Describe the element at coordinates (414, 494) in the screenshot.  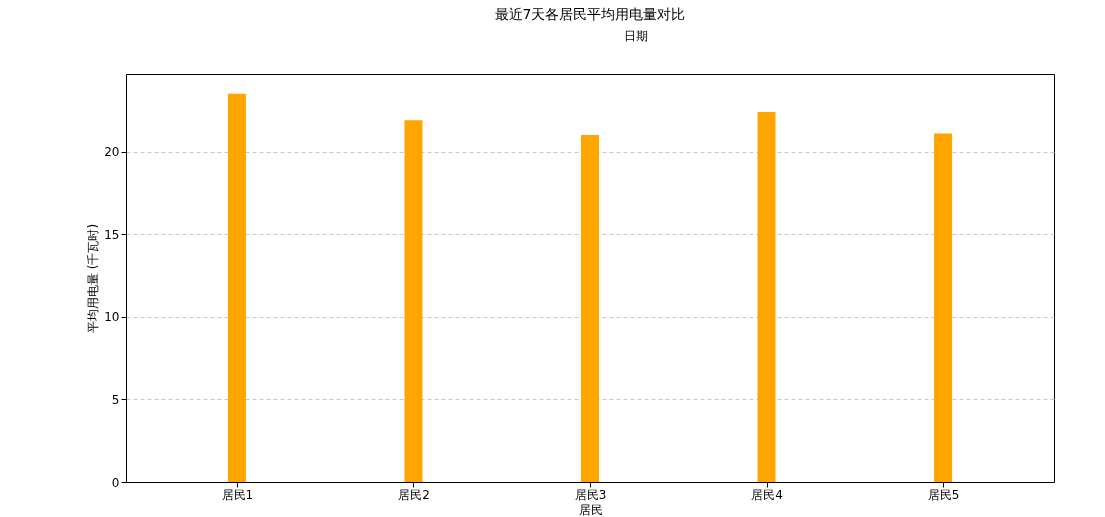
I see `x-tick-label: 居民2` at that location.